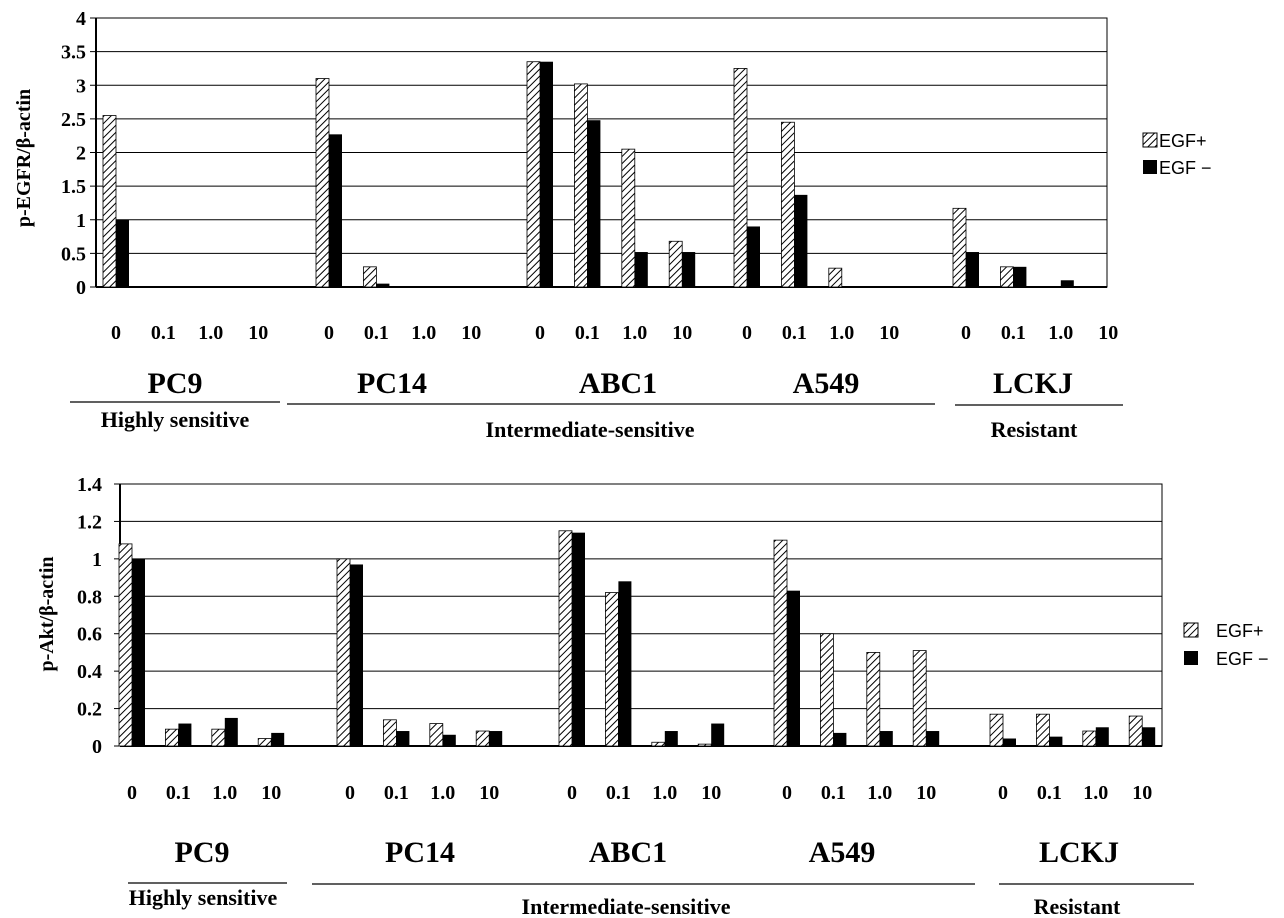  I want to click on egfr-y-tick-label: 2, so click(81, 154).